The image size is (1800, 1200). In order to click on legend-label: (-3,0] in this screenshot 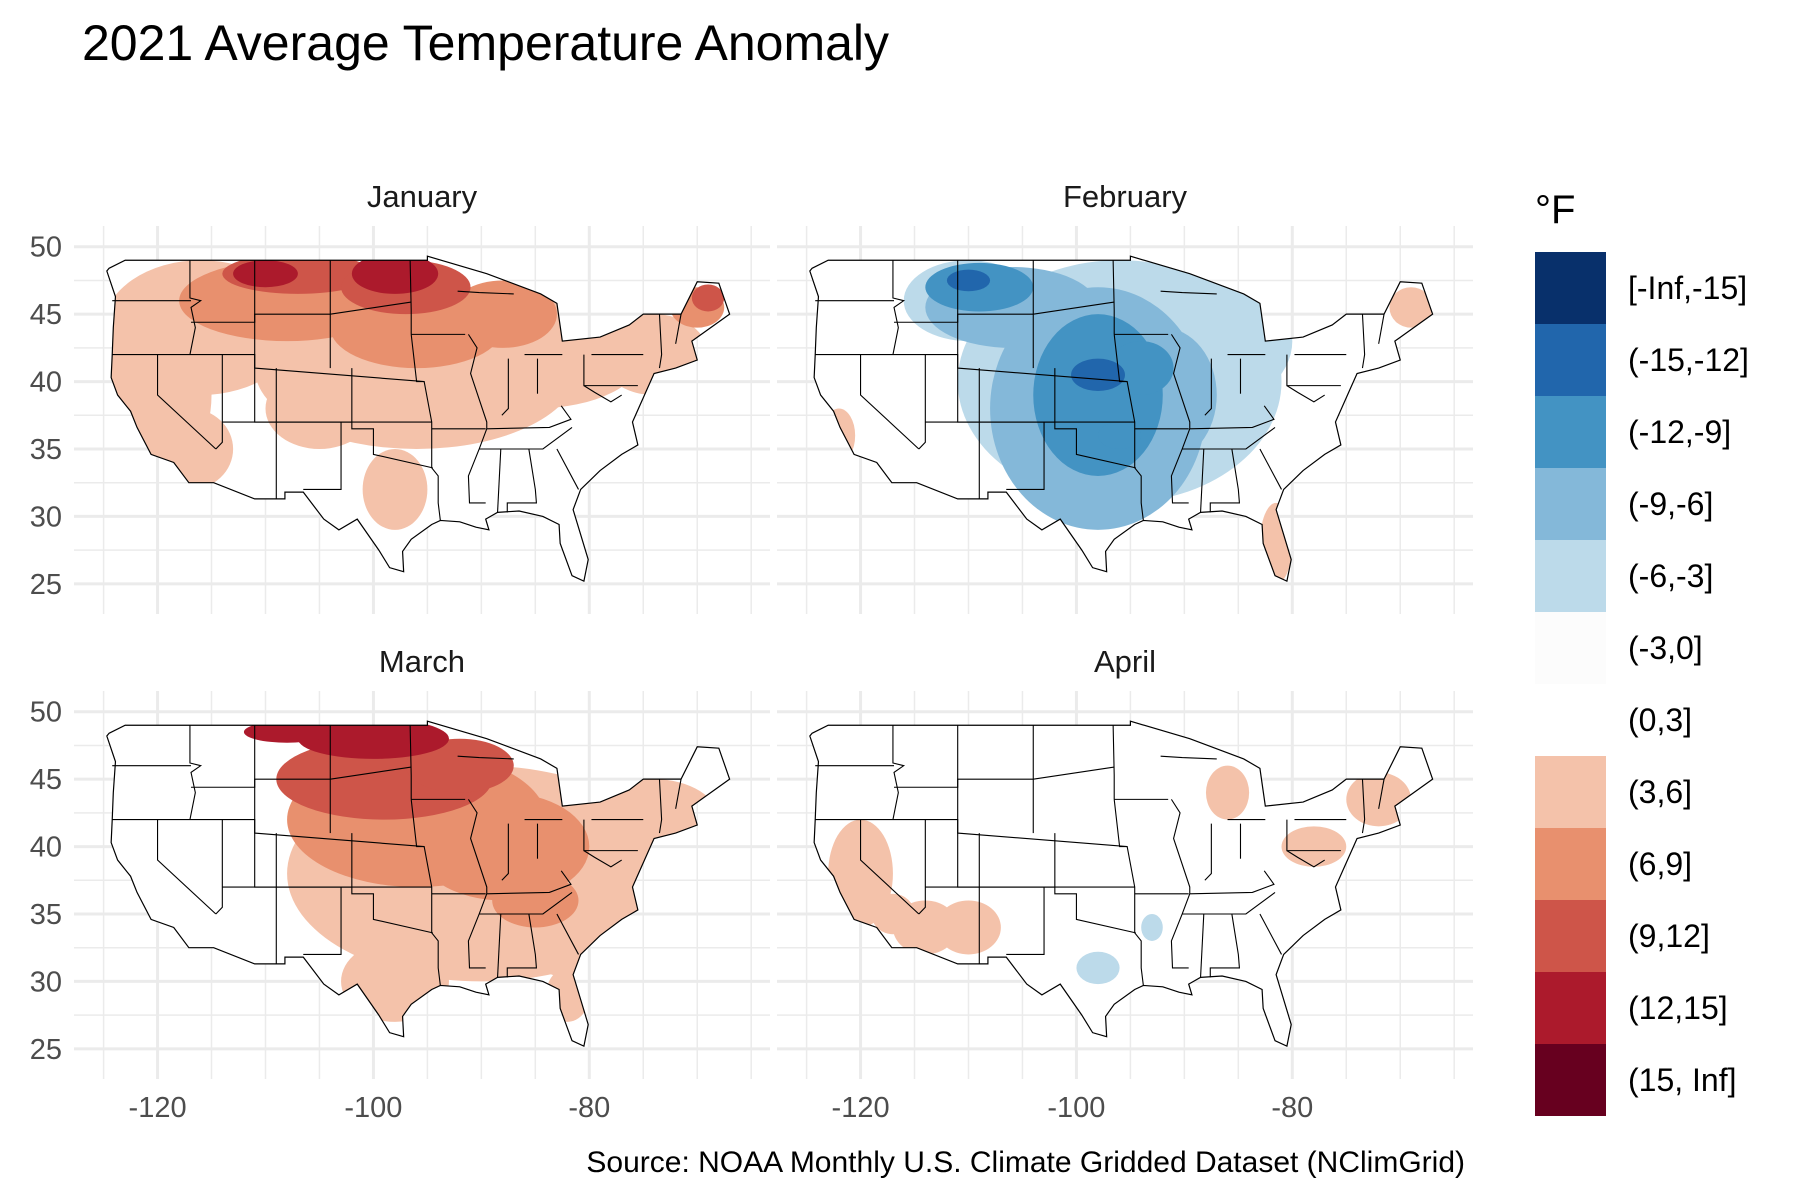, I will do `click(1665, 648)`.